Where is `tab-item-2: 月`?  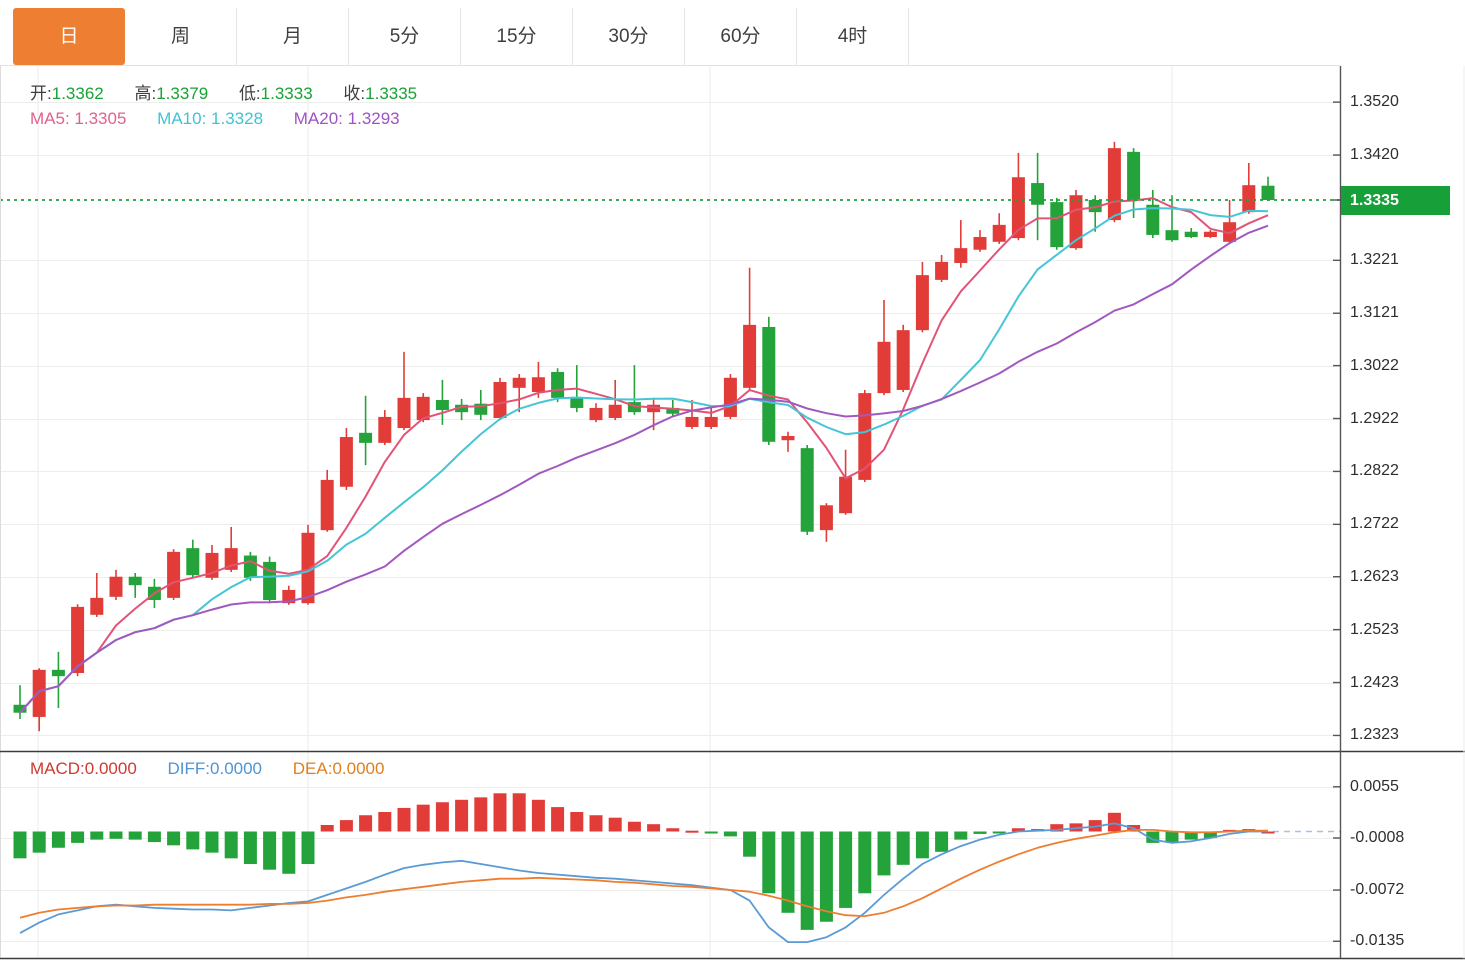
tab-item-2: 月 is located at coordinates (293, 36).